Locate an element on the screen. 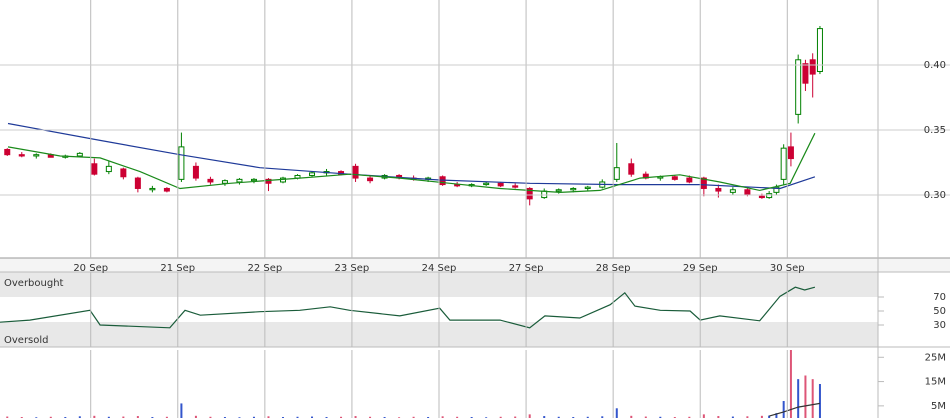 This screenshot has height=418, width=950. panel-plot is located at coordinates (408, 307).